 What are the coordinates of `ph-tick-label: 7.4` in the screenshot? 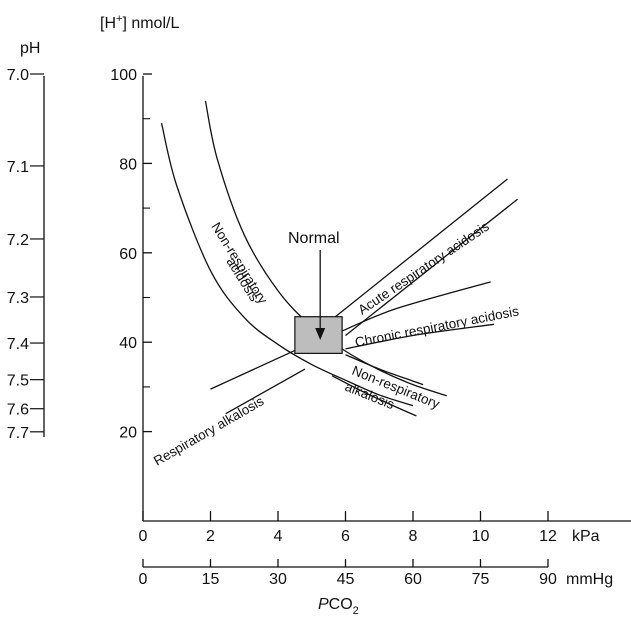 It's located at (18, 344).